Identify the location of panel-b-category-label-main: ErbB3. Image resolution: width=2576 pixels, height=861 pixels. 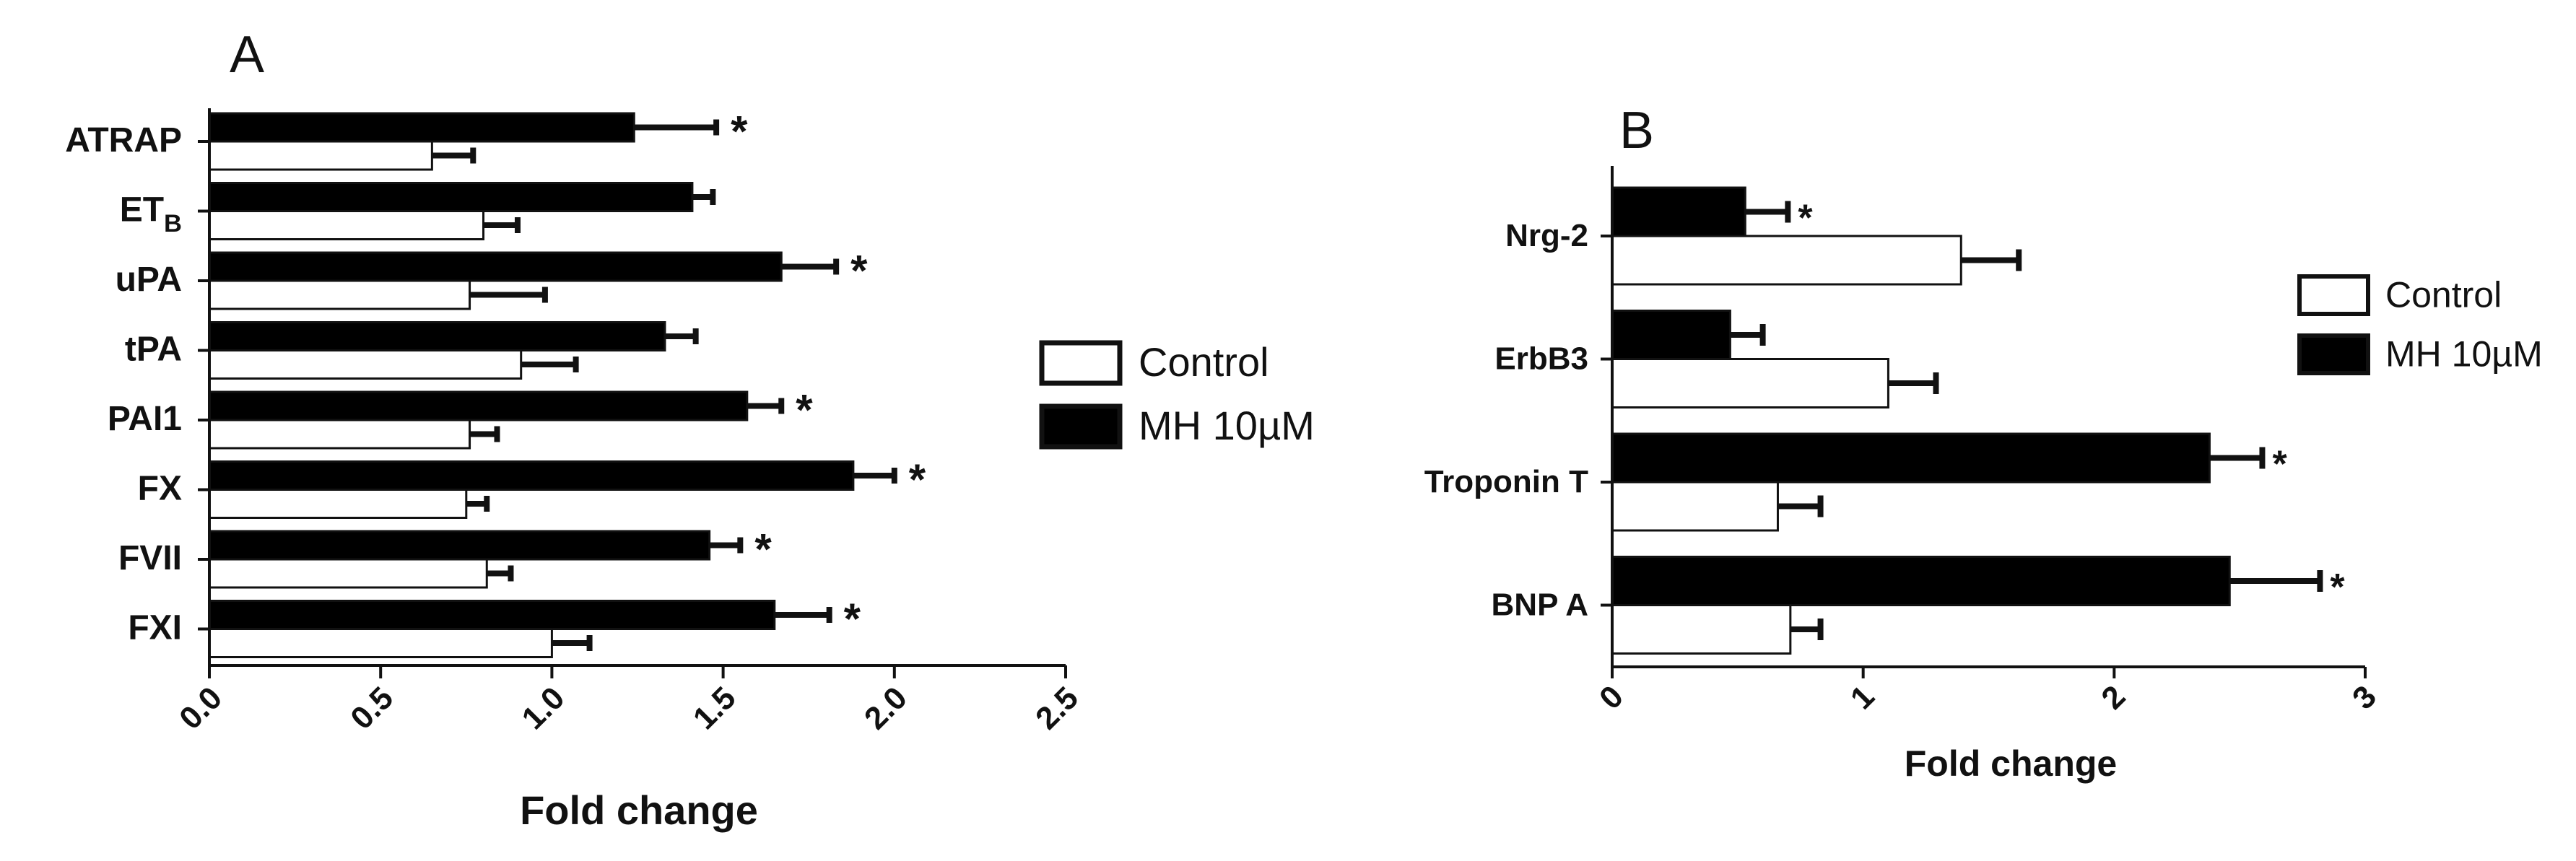
(1541, 359).